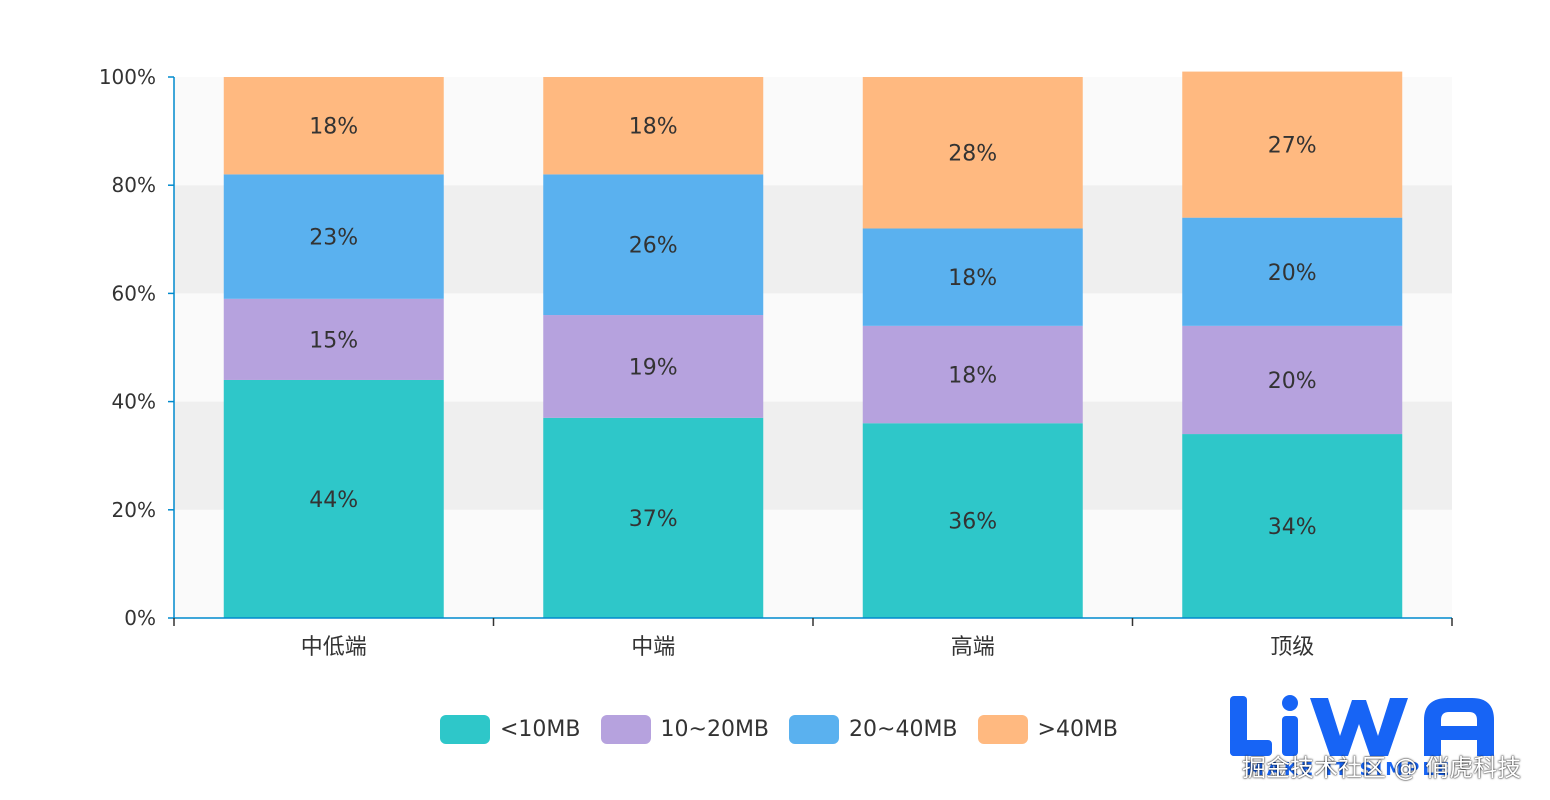  I want to click on legend-item-lt10mb: <10MB, so click(510, 729).